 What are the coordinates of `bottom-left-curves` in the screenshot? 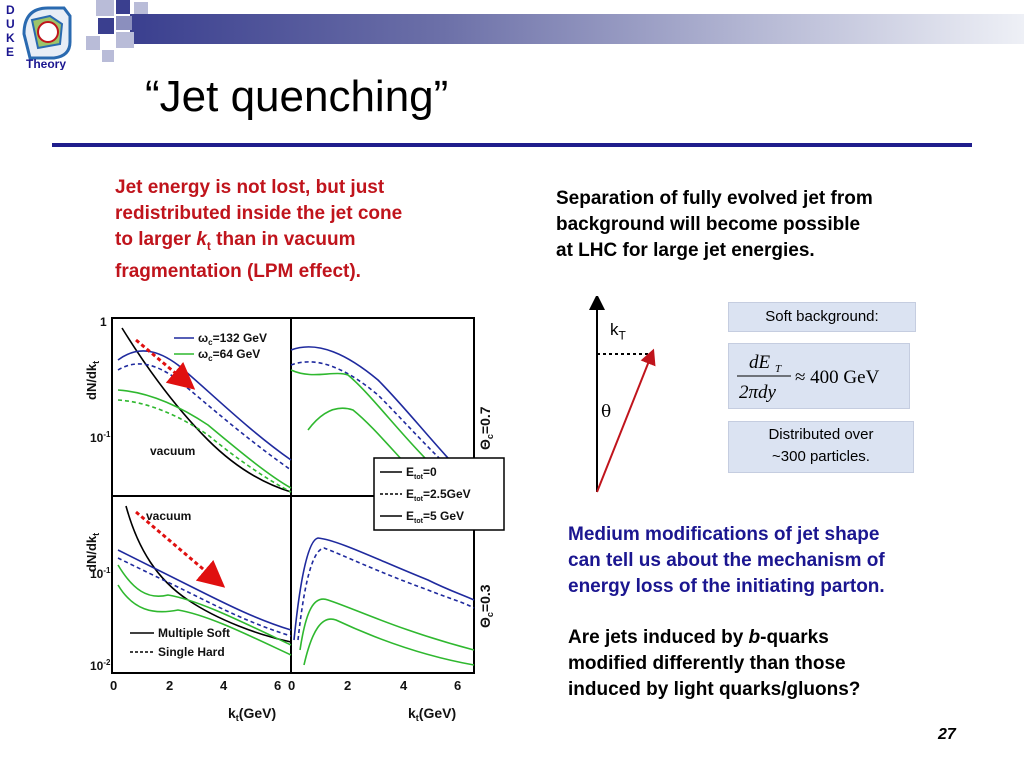 It's located at (204, 580).